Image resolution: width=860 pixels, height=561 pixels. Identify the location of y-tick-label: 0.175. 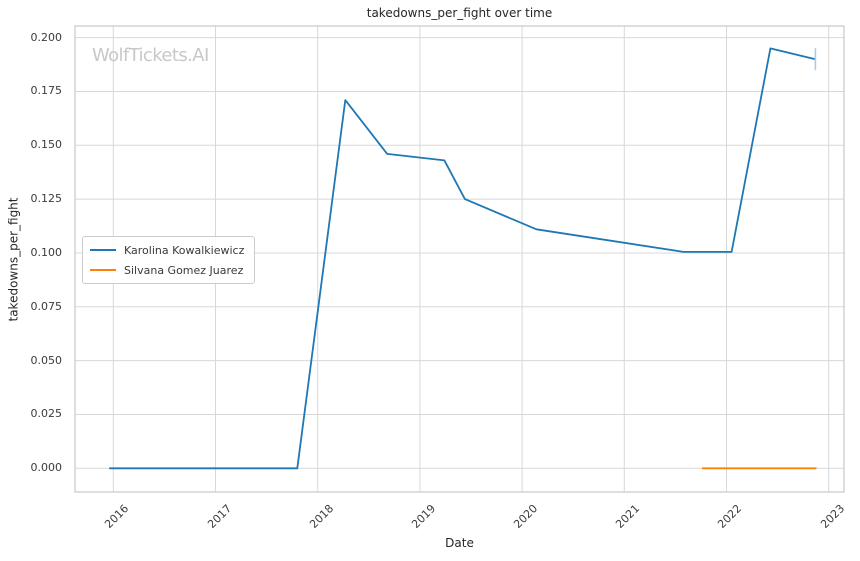
(46, 91).